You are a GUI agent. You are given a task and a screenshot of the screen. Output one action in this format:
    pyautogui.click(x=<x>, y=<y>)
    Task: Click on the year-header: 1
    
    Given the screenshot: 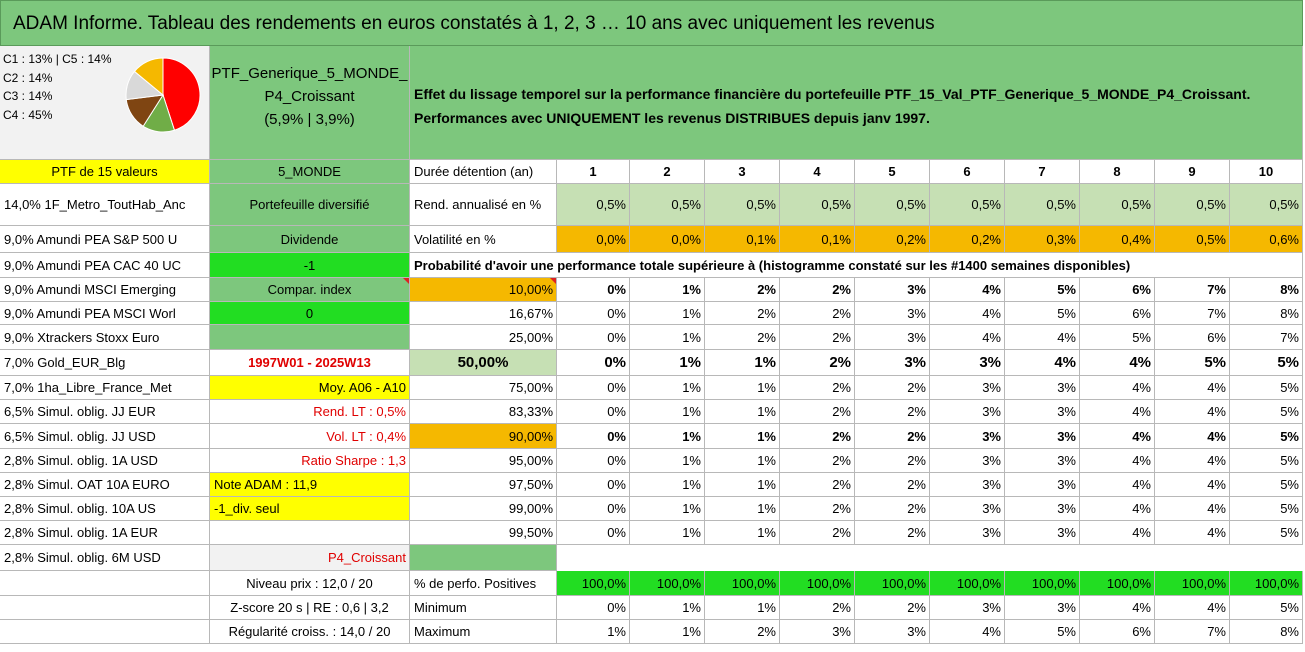 What is the action you would take?
    pyautogui.click(x=593, y=172)
    